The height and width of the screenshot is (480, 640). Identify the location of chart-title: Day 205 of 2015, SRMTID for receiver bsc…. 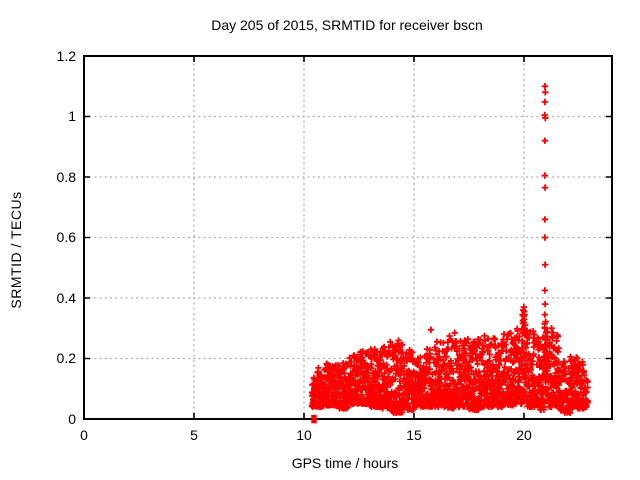
(347, 25).